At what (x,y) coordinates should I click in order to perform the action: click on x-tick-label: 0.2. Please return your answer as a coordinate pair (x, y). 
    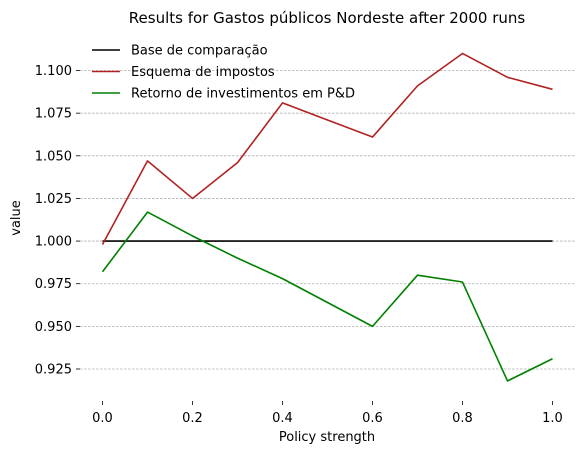
    Looking at the image, I should click on (192, 418).